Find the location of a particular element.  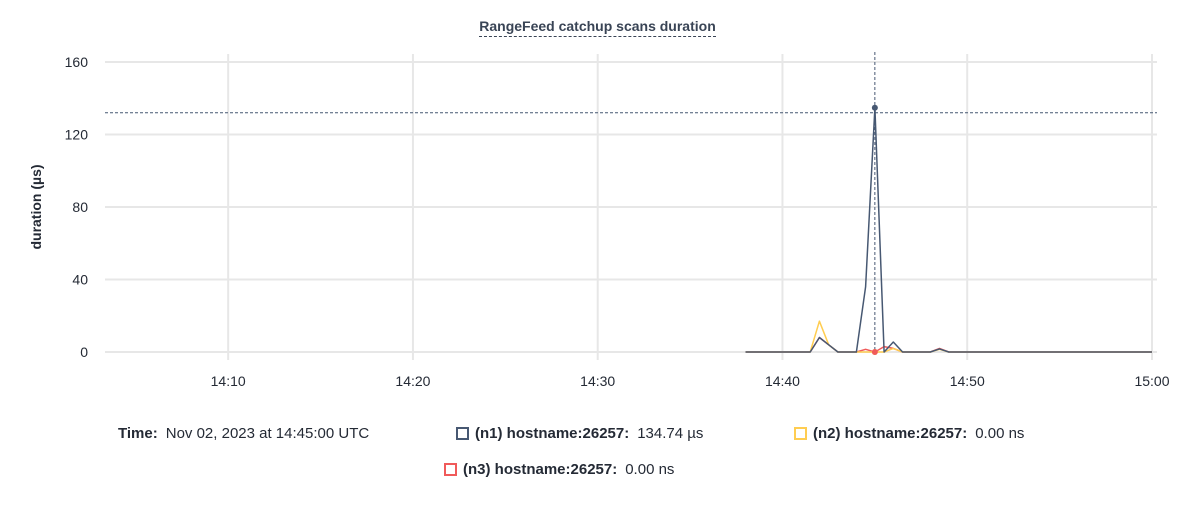

x-tick-label: 15:00 is located at coordinates (1151, 381).